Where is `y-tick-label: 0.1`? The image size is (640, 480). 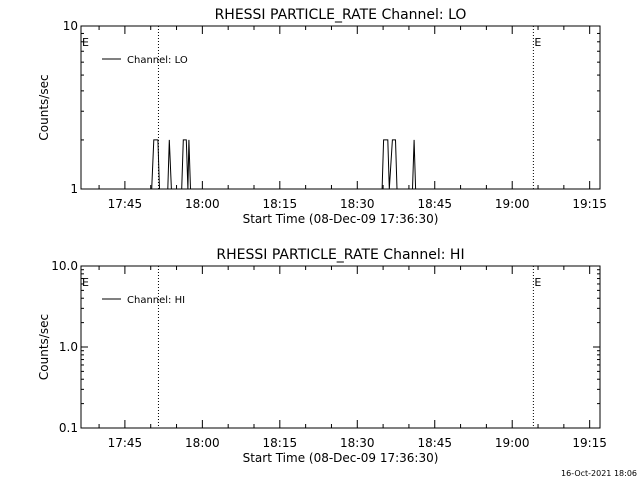 y-tick-label: 0.1 is located at coordinates (68, 428).